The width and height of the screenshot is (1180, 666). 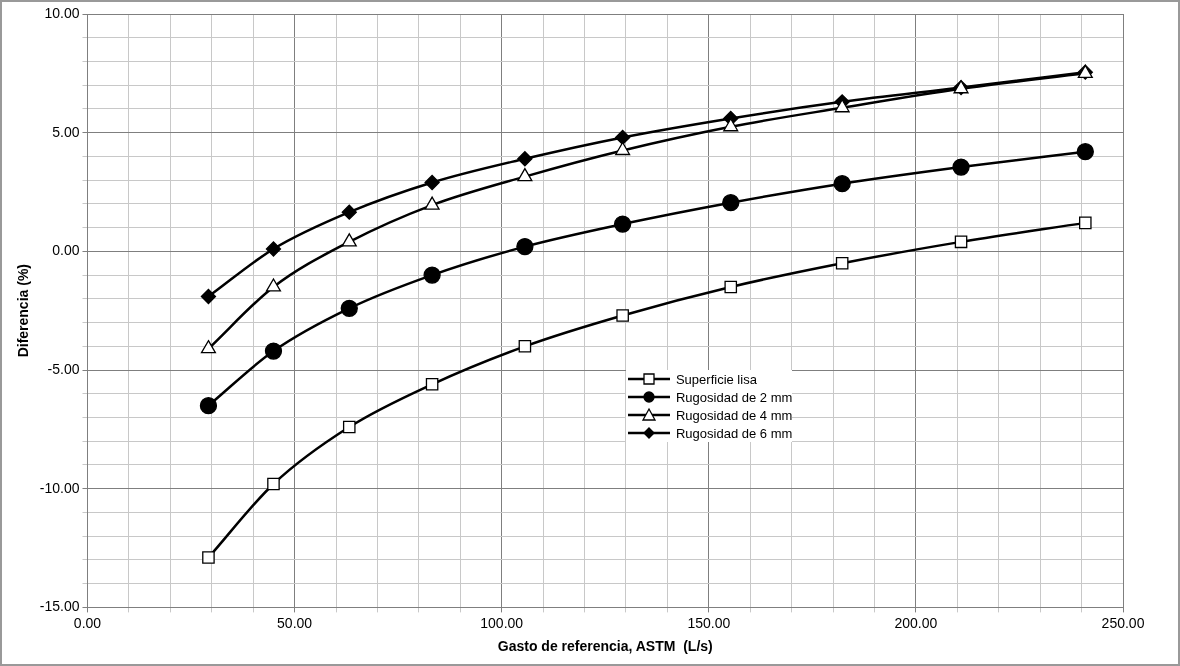 I want to click on x-axis-title: Gasto de referencia, ASTM (L/s), so click(x=605, y=646).